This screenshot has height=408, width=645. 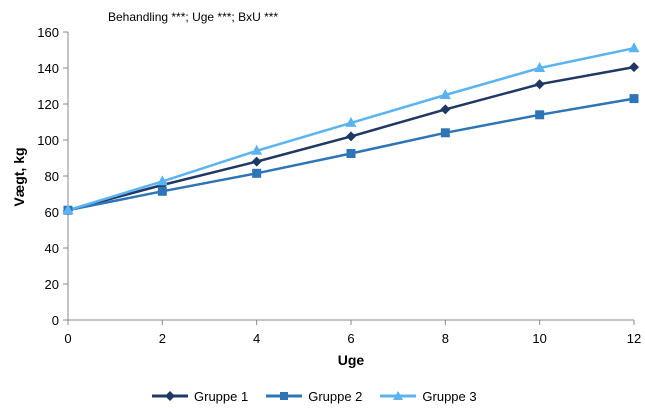 What do you see at coordinates (48, 140) in the screenshot?
I see `y-tick-label: 100` at bounding box center [48, 140].